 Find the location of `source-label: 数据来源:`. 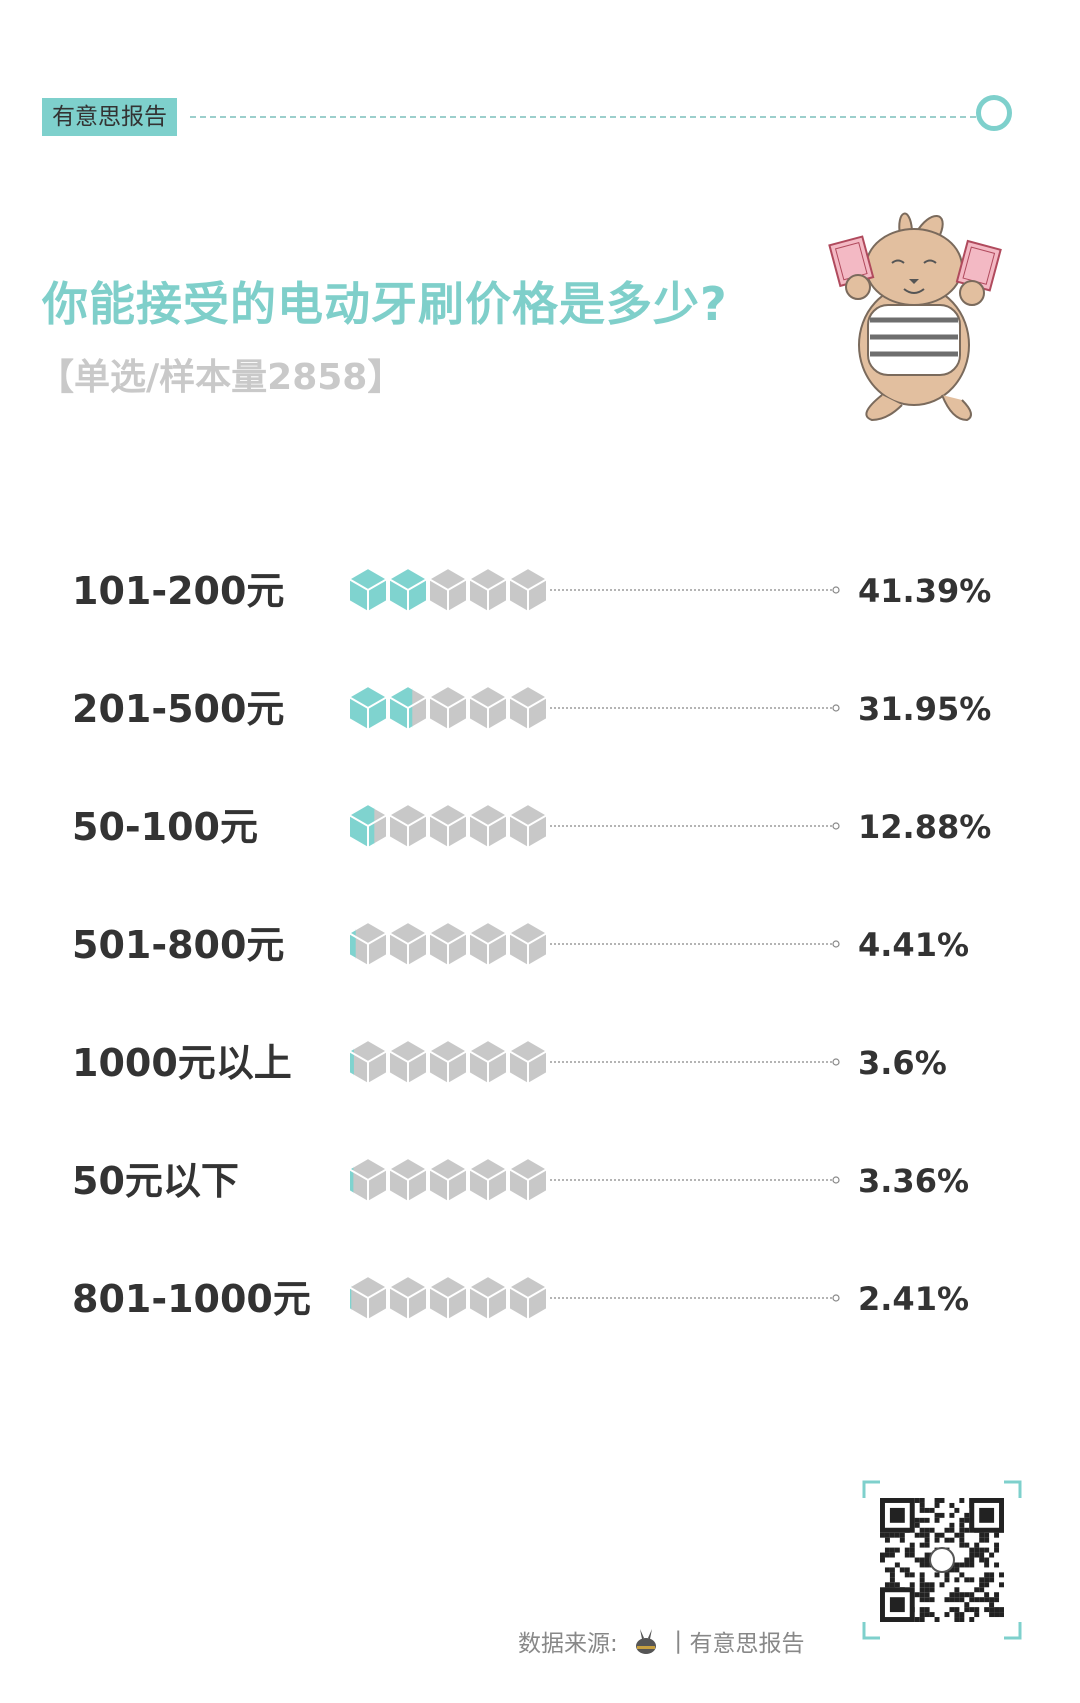

source-label: 数据来源: is located at coordinates (568, 1644).